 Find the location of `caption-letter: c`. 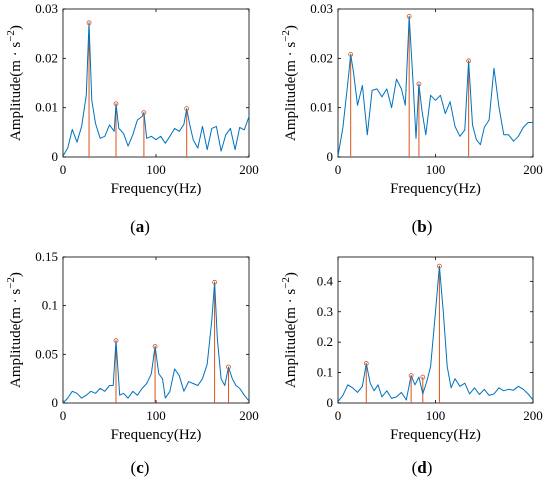

caption-letter: c is located at coordinates (140, 467).